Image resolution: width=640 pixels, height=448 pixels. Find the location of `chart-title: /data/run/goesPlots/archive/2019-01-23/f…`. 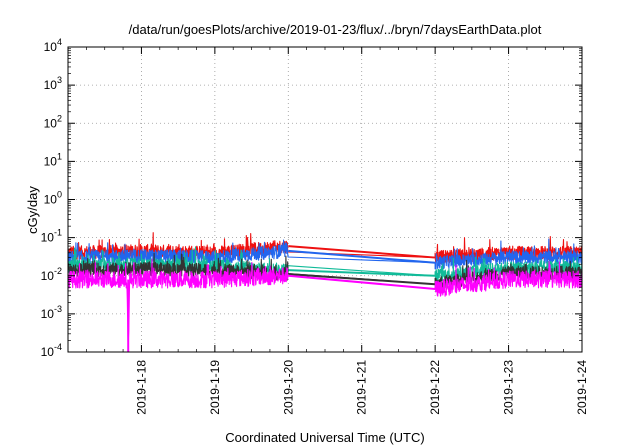

chart-title: /data/run/goesPlots/archive/2019-01-23/f… is located at coordinates (335, 29).